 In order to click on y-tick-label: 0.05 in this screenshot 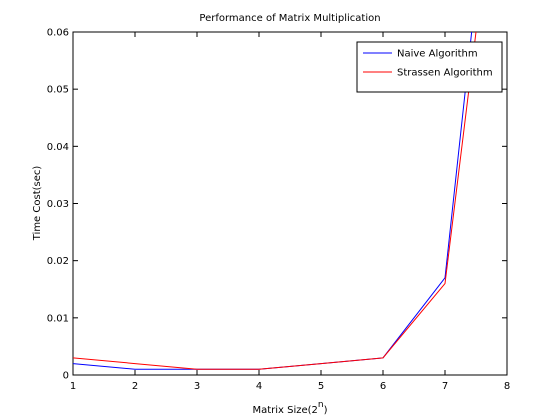, I will do `click(58, 90)`.